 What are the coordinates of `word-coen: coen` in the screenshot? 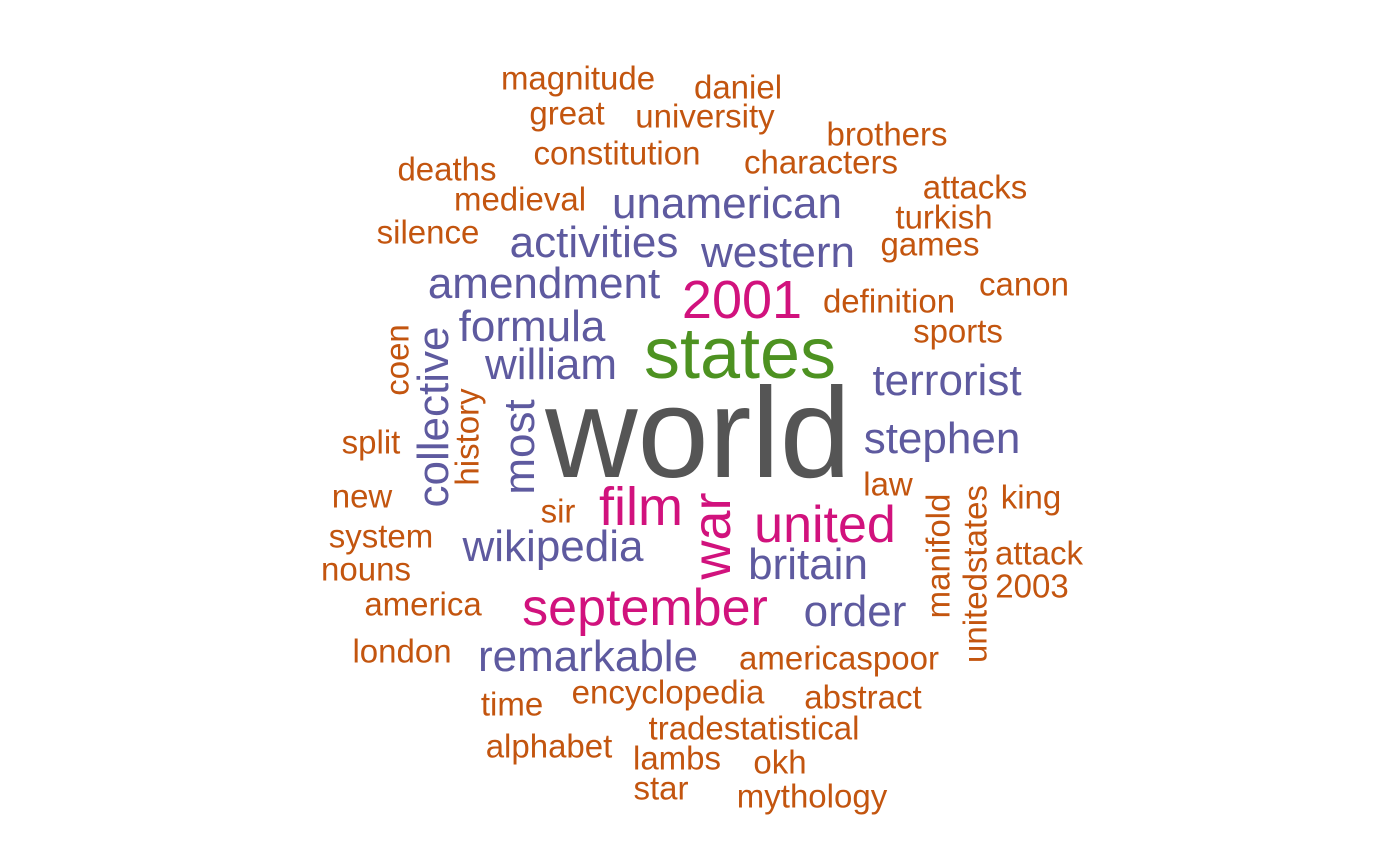 It's located at (397, 360).